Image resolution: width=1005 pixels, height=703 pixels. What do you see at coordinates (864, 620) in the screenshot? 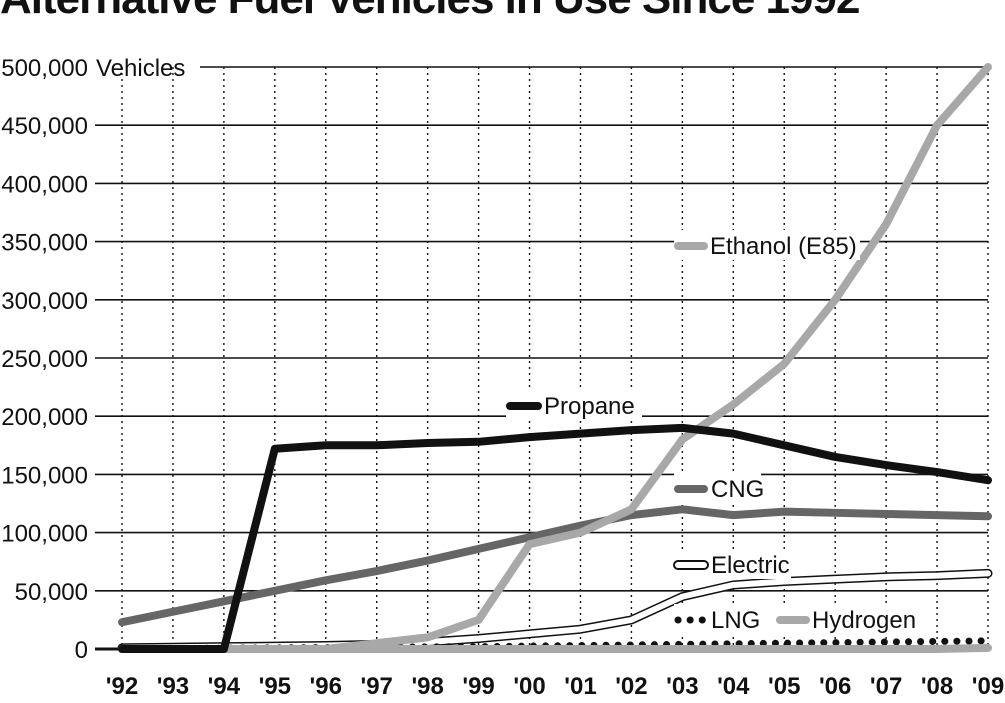
I see `series-label-hydrogen: Hydrogen` at bounding box center [864, 620].